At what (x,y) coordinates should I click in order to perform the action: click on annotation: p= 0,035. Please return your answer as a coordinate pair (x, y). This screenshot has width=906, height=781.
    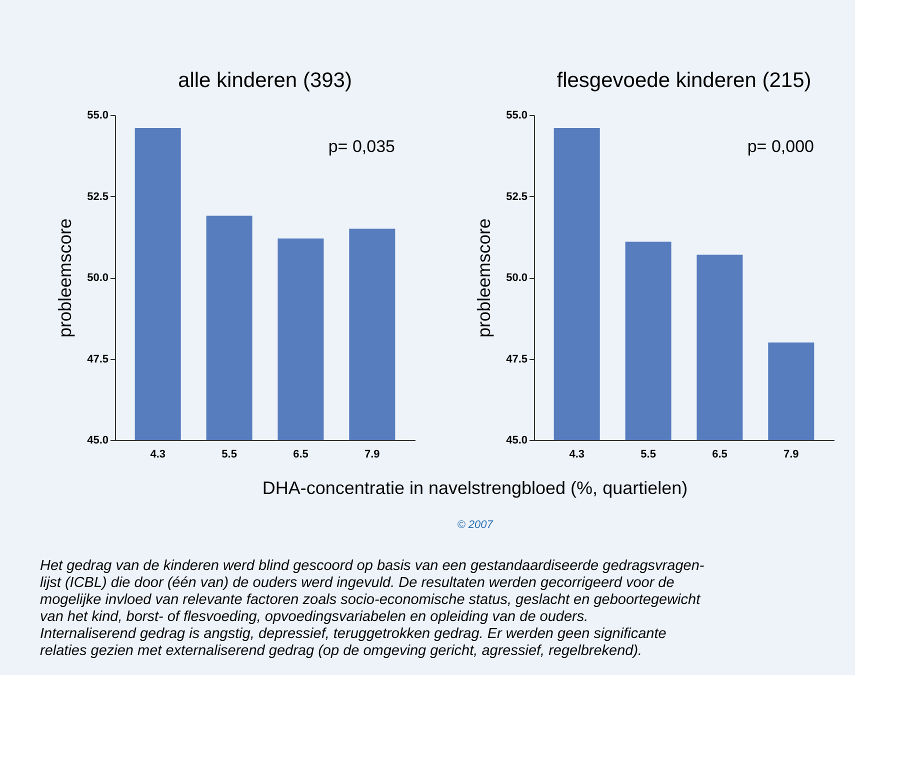
    Looking at the image, I should click on (361, 146).